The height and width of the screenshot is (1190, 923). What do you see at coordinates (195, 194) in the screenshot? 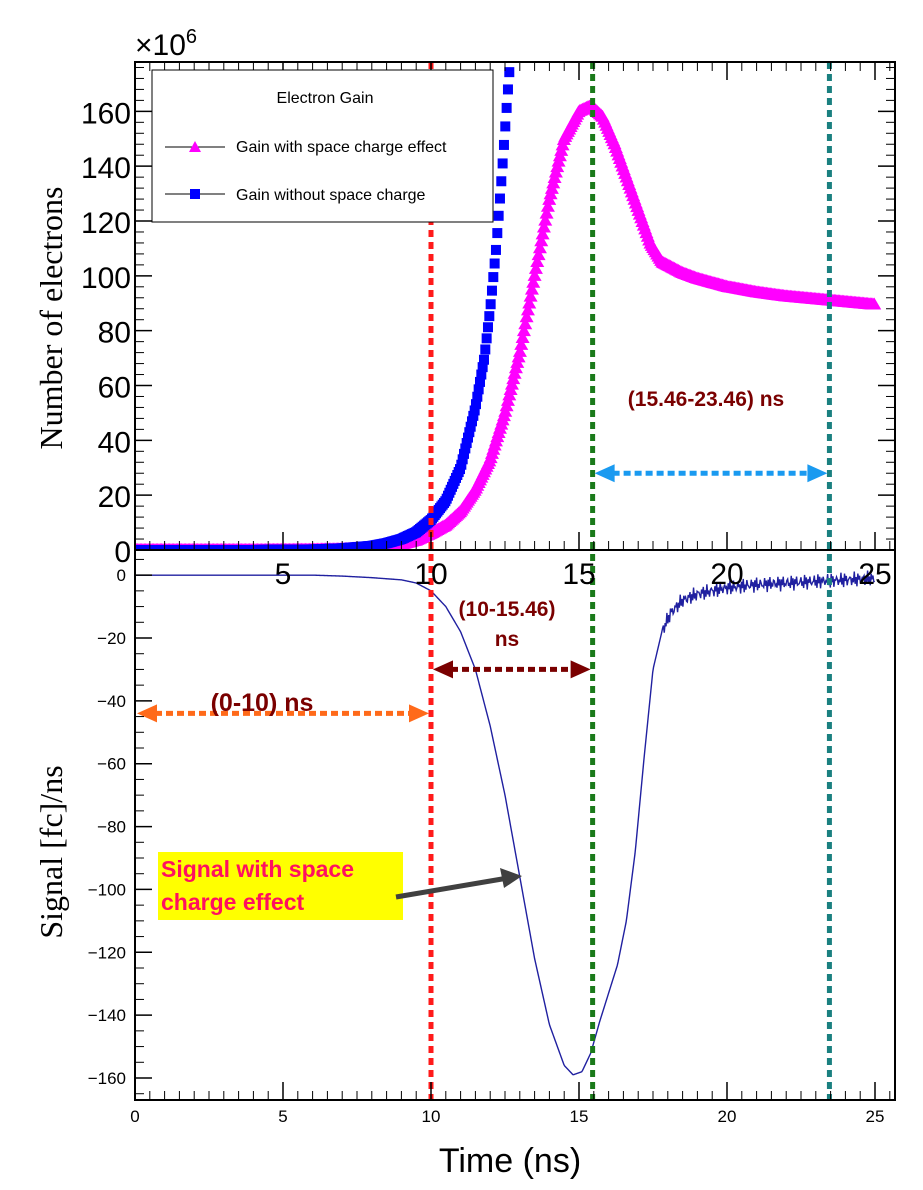
I see `legend-square-marker` at bounding box center [195, 194].